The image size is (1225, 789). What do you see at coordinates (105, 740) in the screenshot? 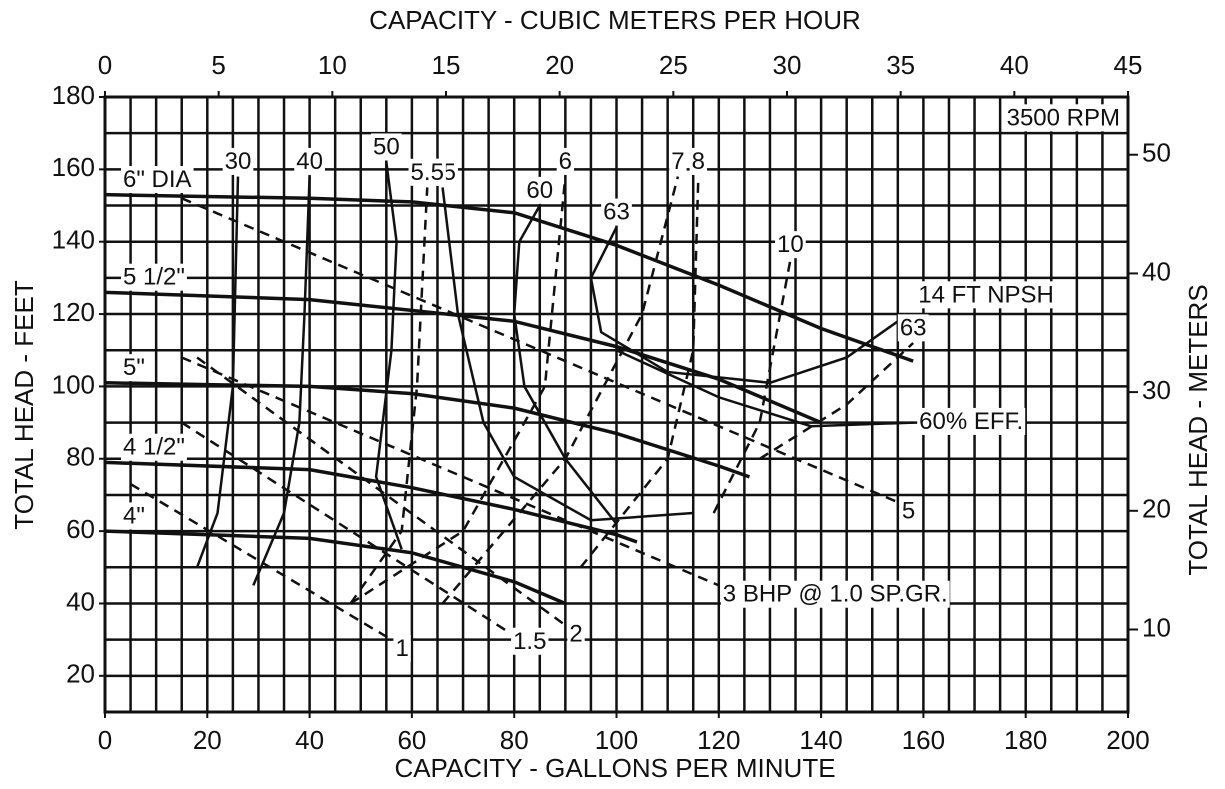
I see `x-tick-label: 0` at bounding box center [105, 740].